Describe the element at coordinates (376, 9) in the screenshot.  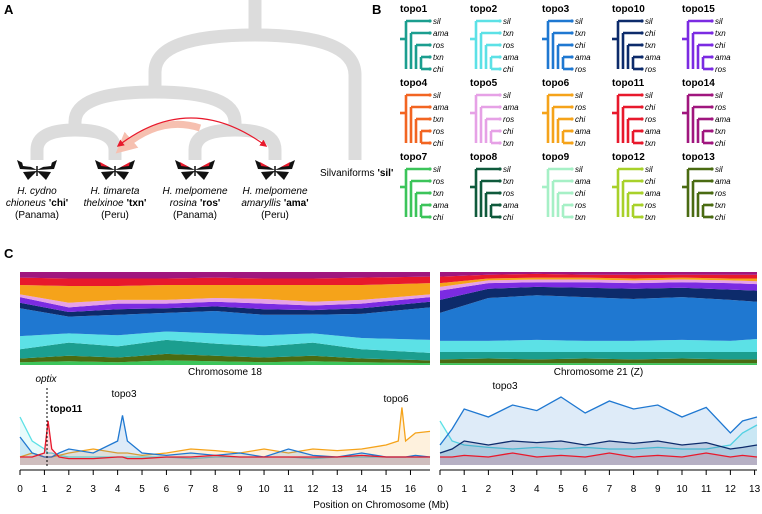
I see `panel-label: B` at that location.